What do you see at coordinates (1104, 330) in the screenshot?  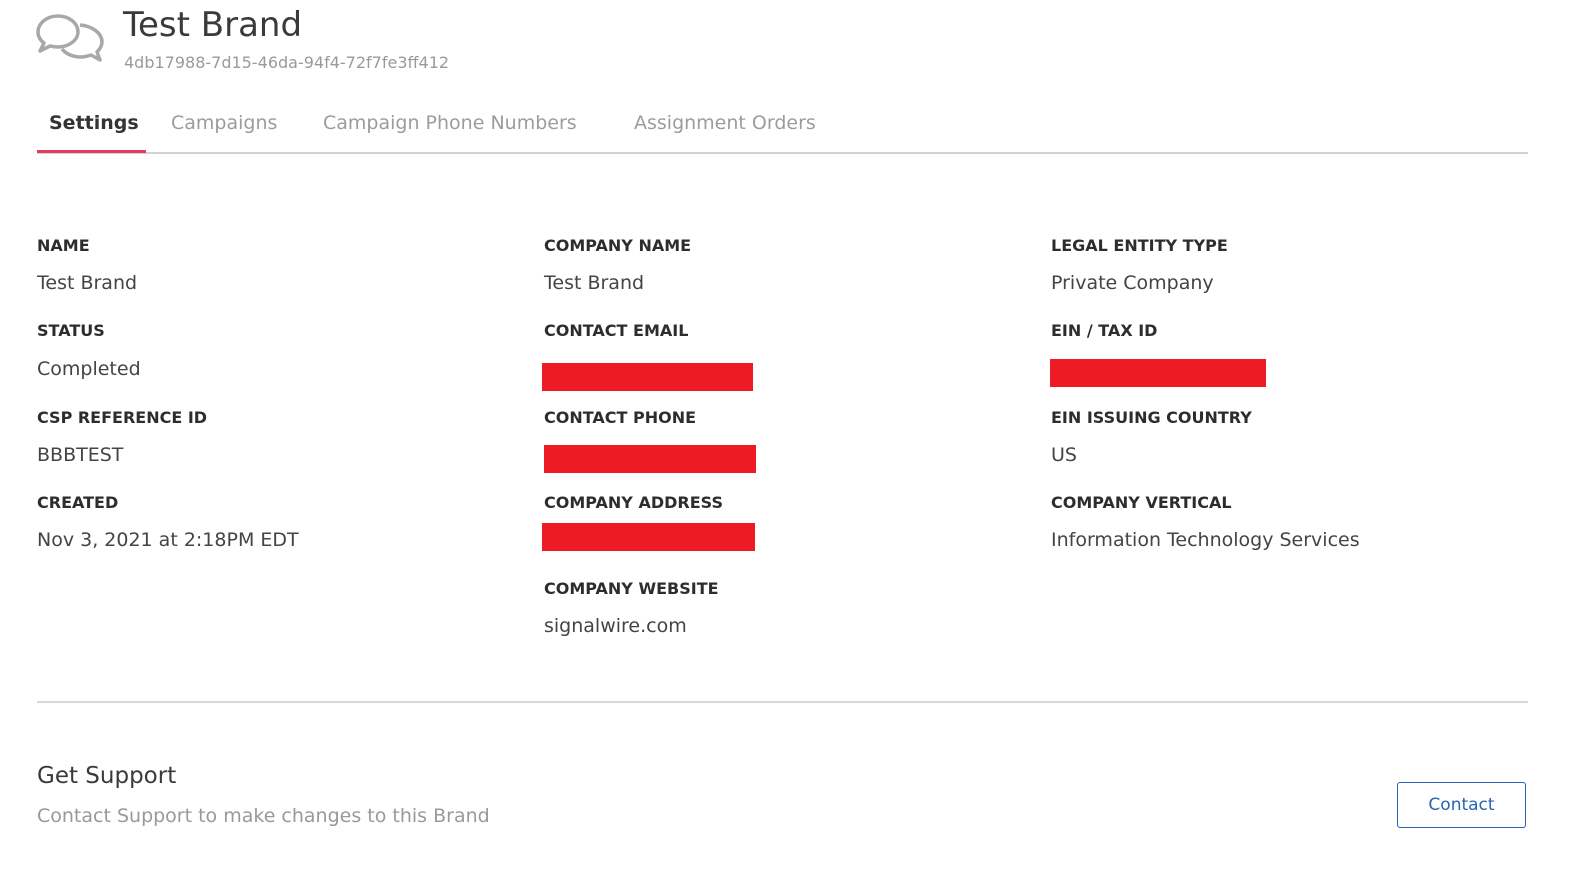 I see `ein-label: EIN / TAX ID` at bounding box center [1104, 330].